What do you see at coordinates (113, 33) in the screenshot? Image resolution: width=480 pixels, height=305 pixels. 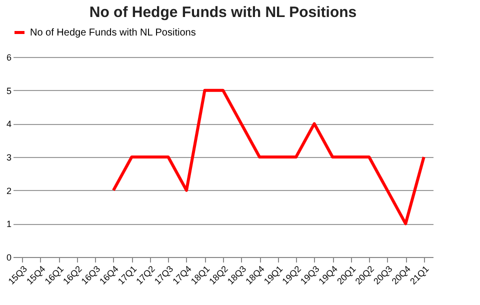 I see `legend-label: No of Hedge Funds with NL Positions` at bounding box center [113, 33].